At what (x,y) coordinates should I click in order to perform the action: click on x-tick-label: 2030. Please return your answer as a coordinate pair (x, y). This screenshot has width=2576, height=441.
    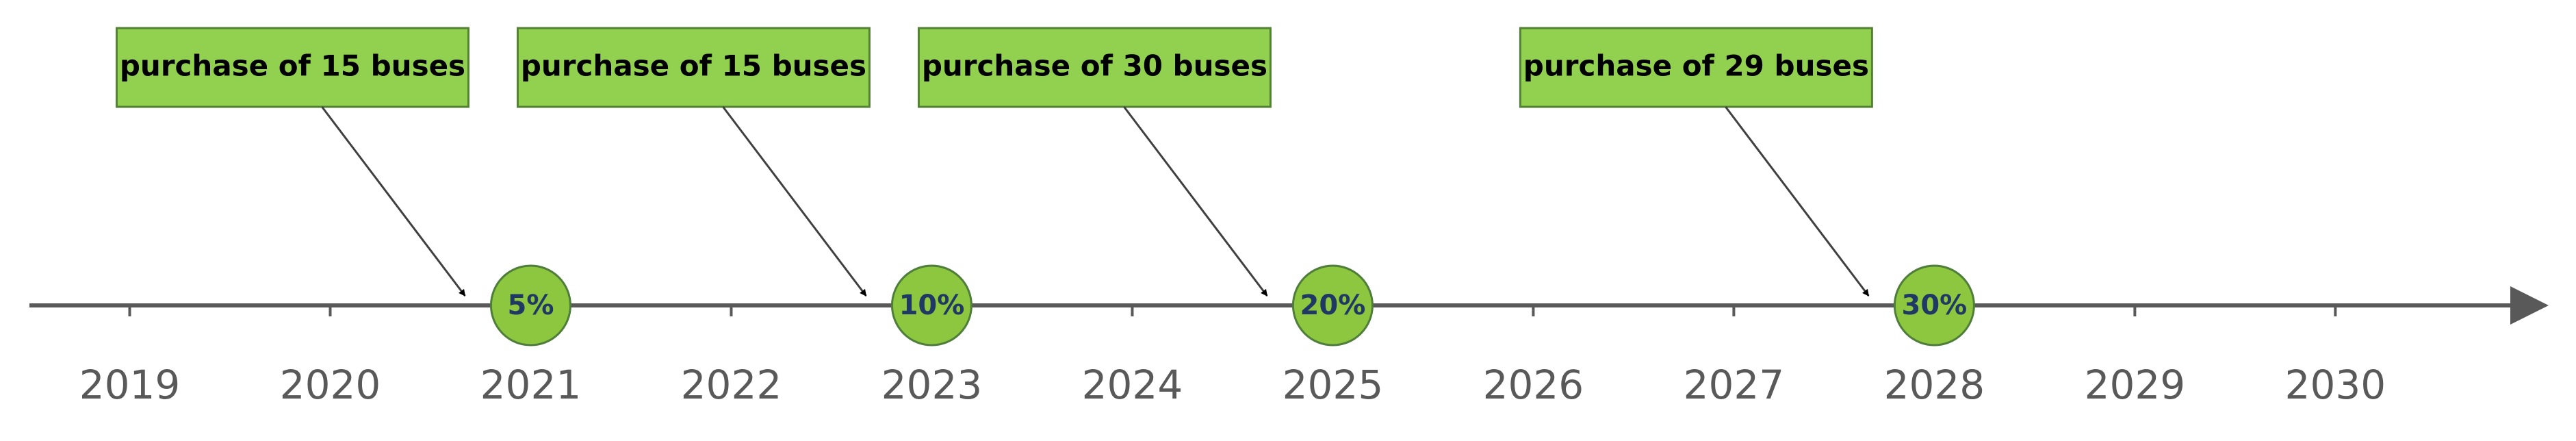
    Looking at the image, I should click on (2335, 385).